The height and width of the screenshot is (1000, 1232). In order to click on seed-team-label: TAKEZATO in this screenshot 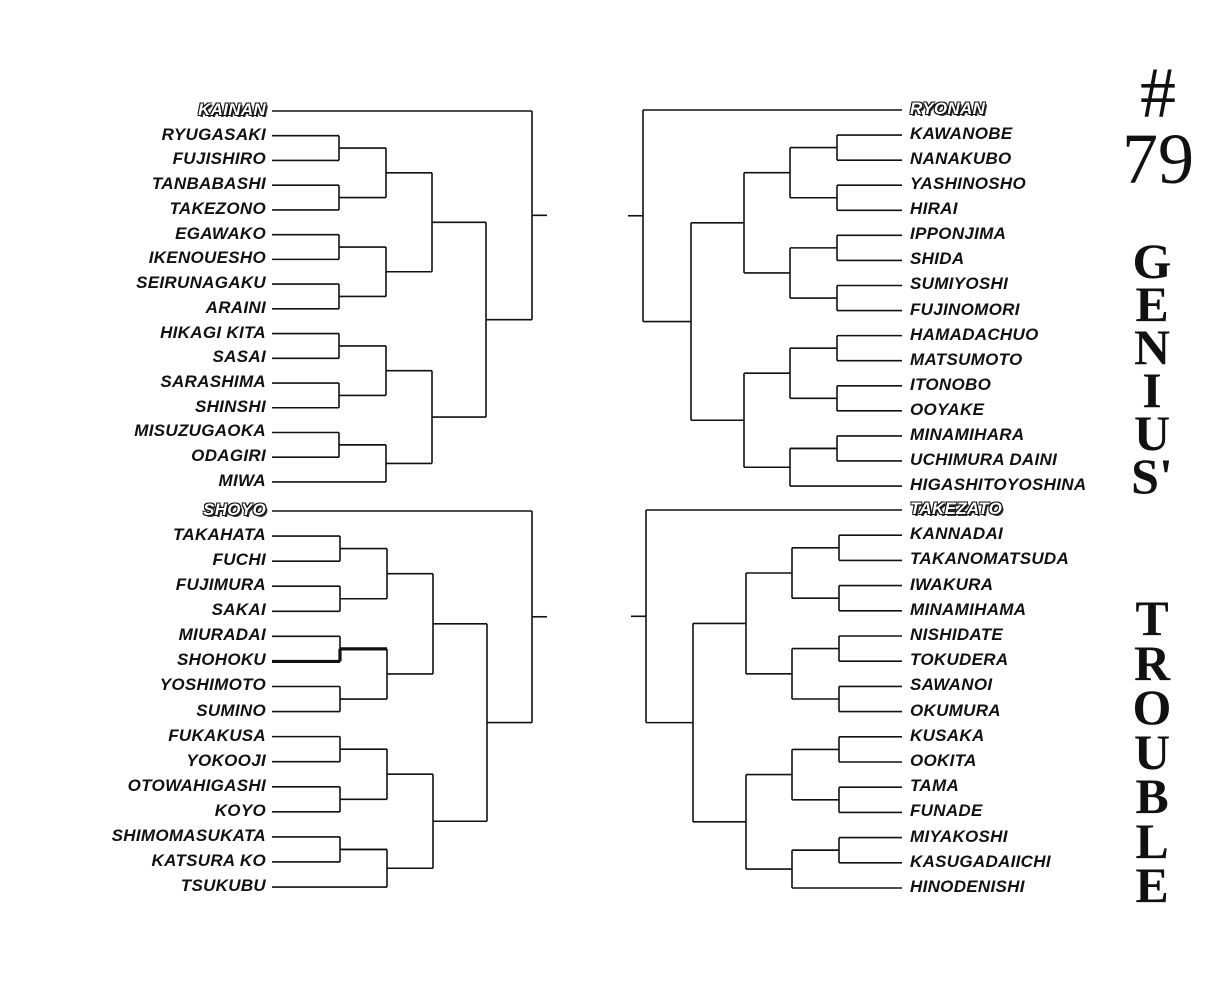, I will do `click(956, 508)`.